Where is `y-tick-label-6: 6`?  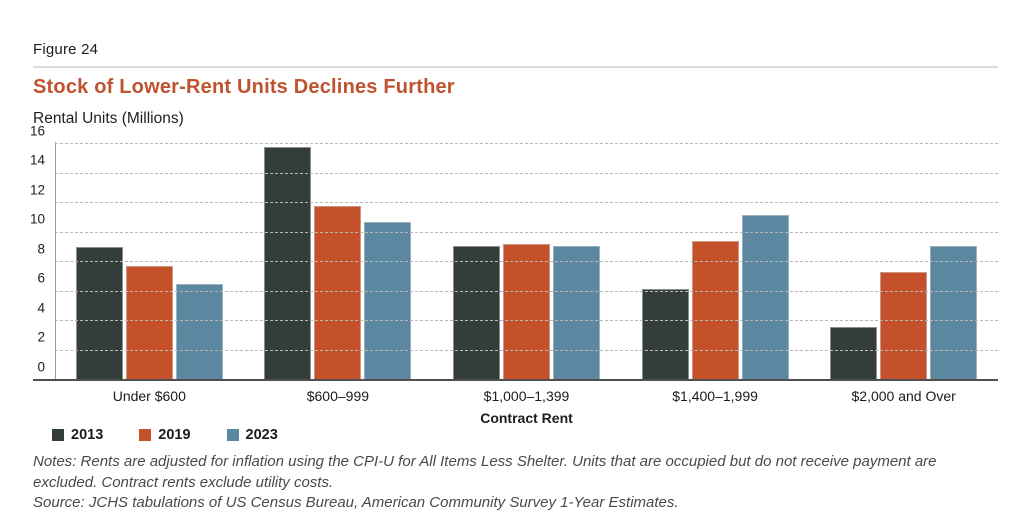
y-tick-label-6: 6 is located at coordinates (41, 278).